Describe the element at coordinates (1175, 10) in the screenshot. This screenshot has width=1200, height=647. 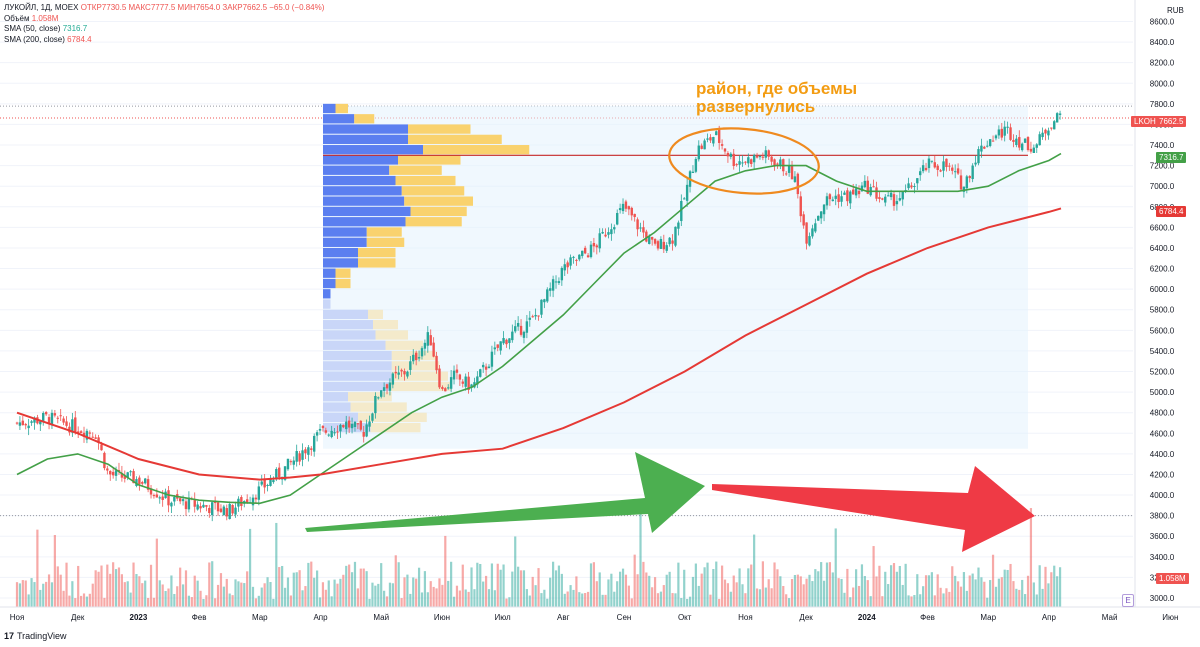
I see `currency-label: RUB` at that location.